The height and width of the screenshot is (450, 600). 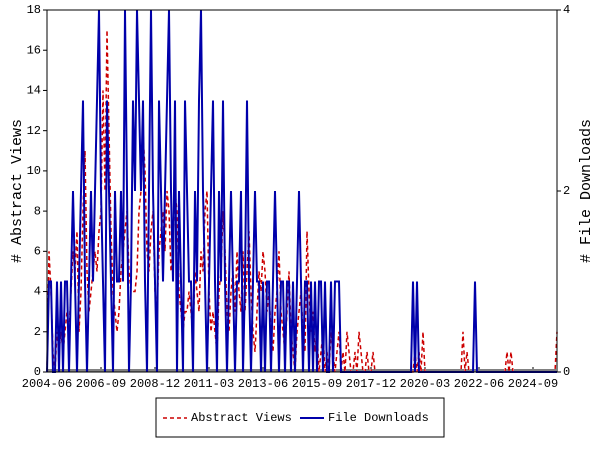 I want to click on y-axis-title: # Abstract Views, so click(x=17, y=191).